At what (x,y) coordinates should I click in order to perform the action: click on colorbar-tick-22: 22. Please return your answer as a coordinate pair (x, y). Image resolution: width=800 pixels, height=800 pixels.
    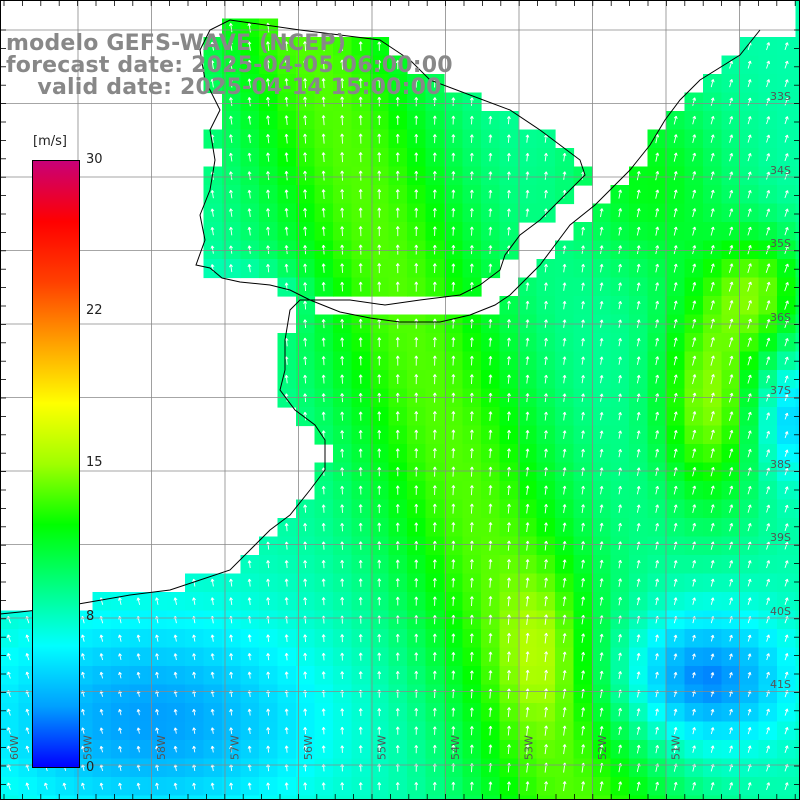
    Looking at the image, I should click on (94, 310).